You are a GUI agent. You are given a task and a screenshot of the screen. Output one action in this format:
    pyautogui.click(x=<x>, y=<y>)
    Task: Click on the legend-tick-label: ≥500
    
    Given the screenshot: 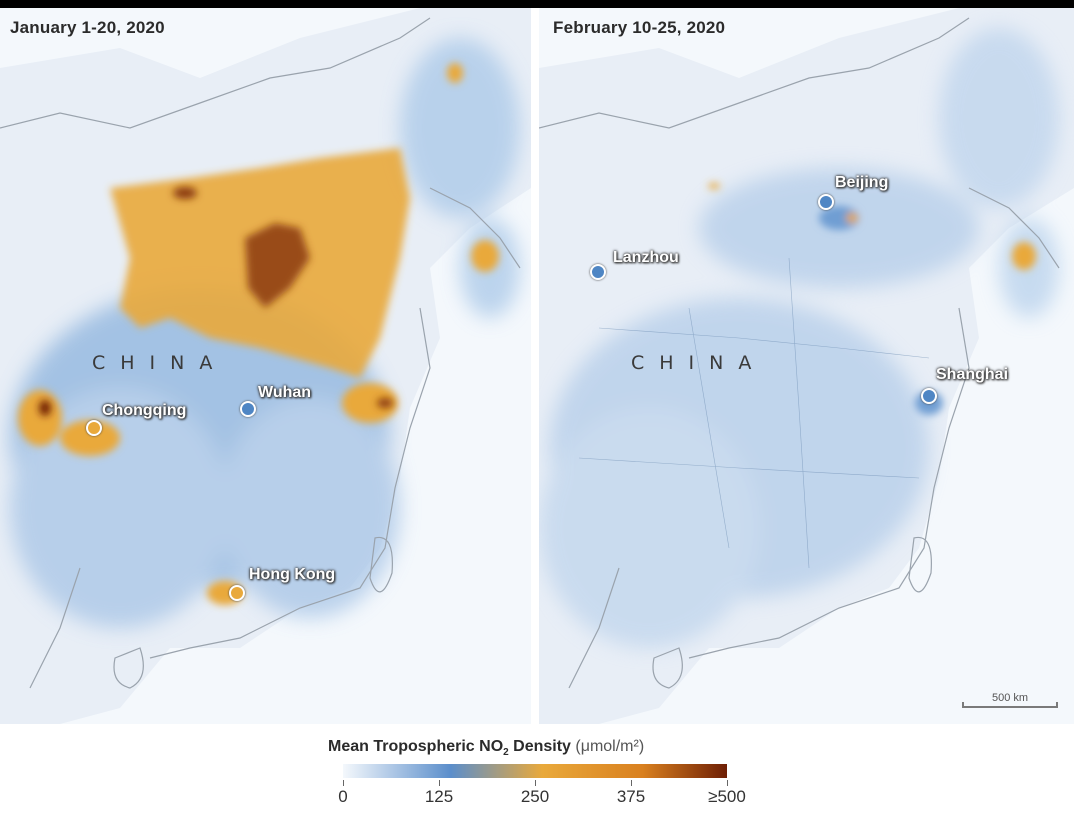 What is the action you would take?
    pyautogui.click(x=727, y=796)
    